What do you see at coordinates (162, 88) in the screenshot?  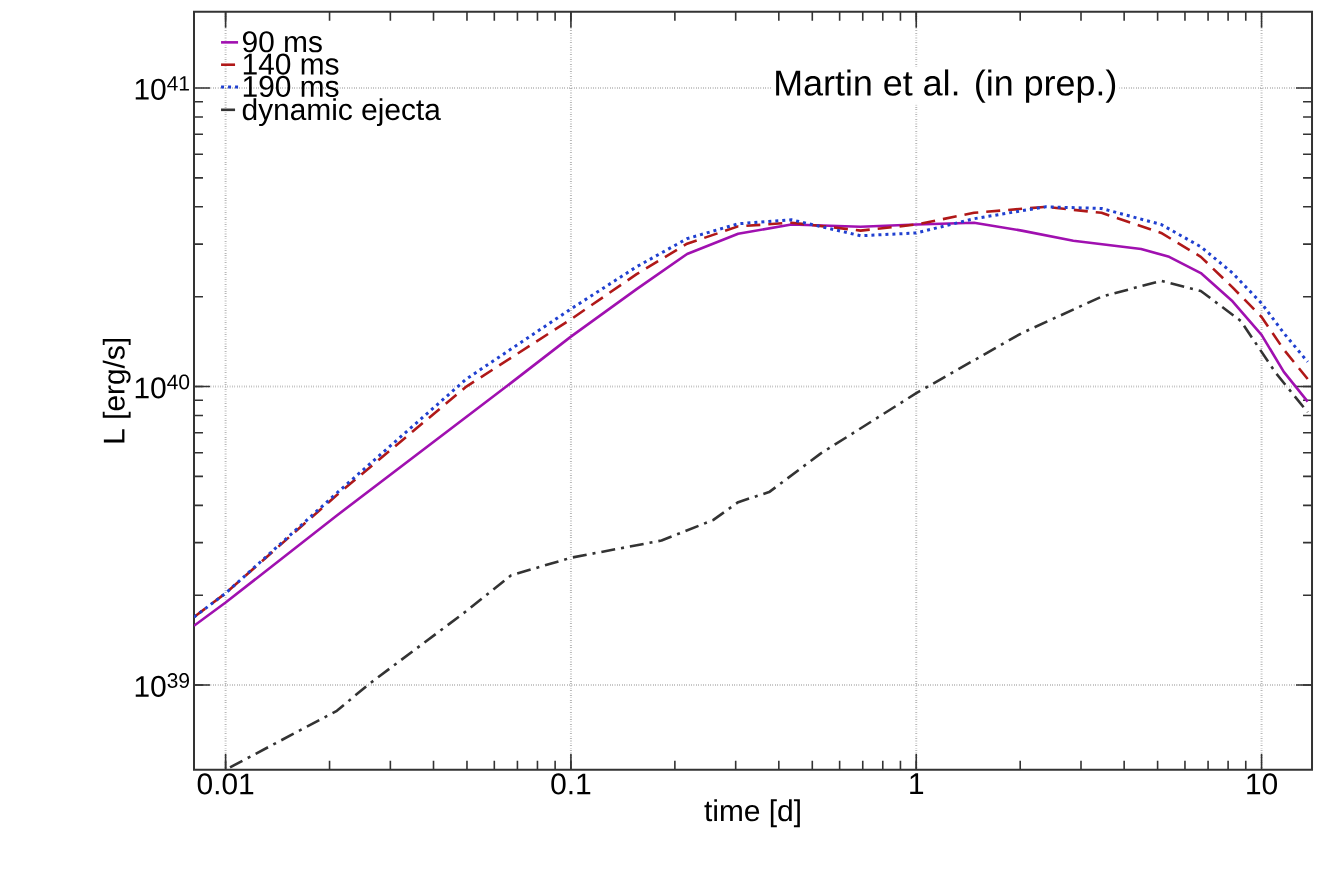 I see `y-tick-label: 10$^{41}$` at bounding box center [162, 88].